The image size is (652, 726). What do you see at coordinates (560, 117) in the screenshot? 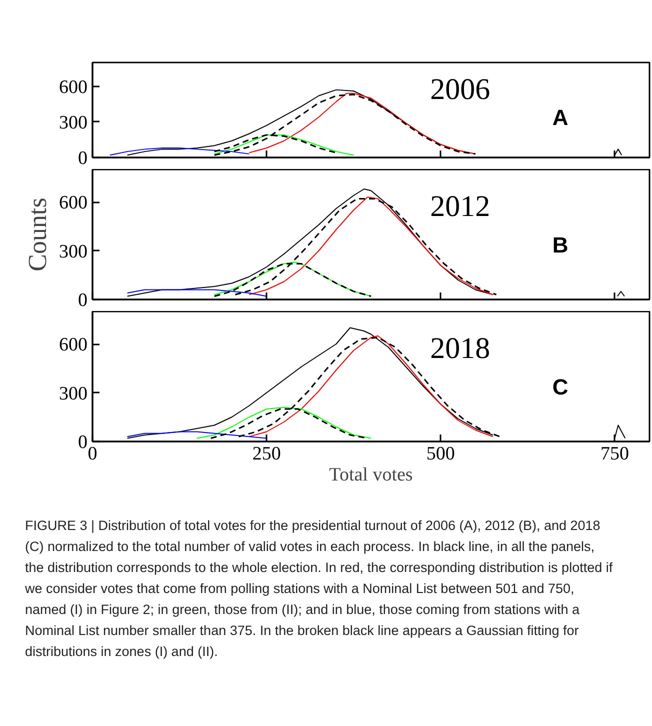
I see `annotation: A` at bounding box center [560, 117].